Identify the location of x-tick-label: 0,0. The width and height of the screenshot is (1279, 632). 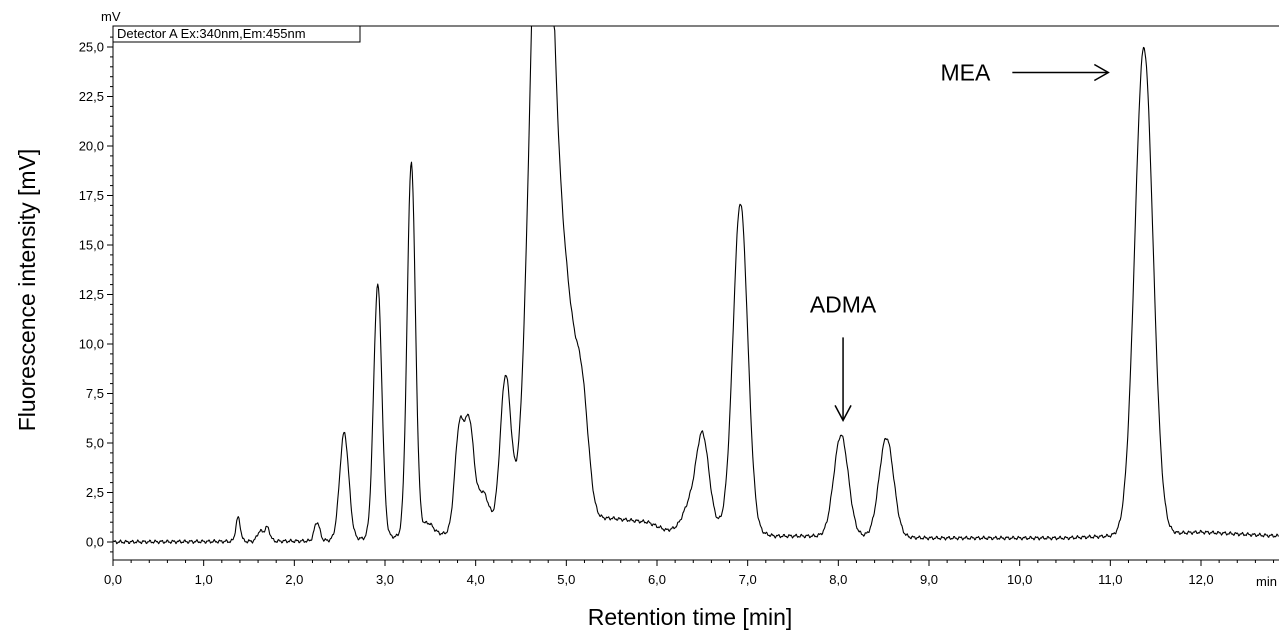
(113, 579).